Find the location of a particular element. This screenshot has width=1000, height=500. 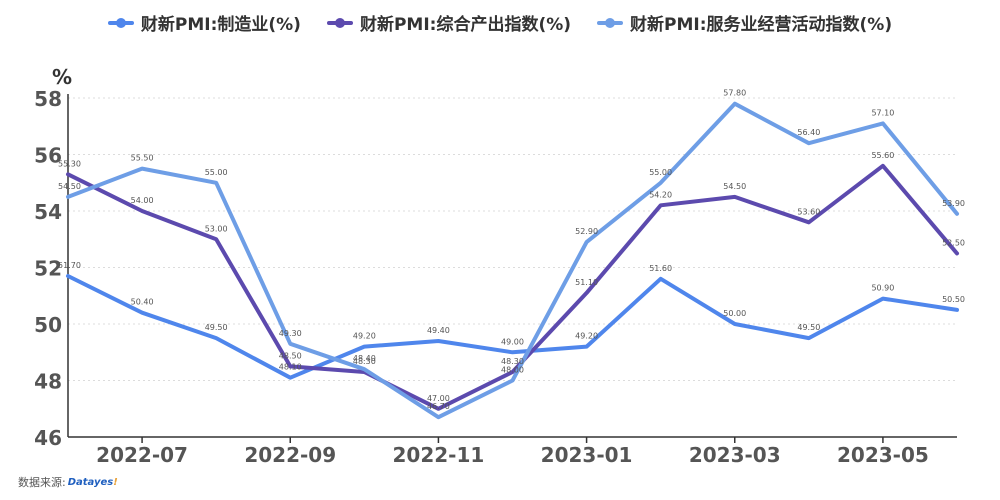

data-label-series-0: 49.40 is located at coordinates (438, 330).